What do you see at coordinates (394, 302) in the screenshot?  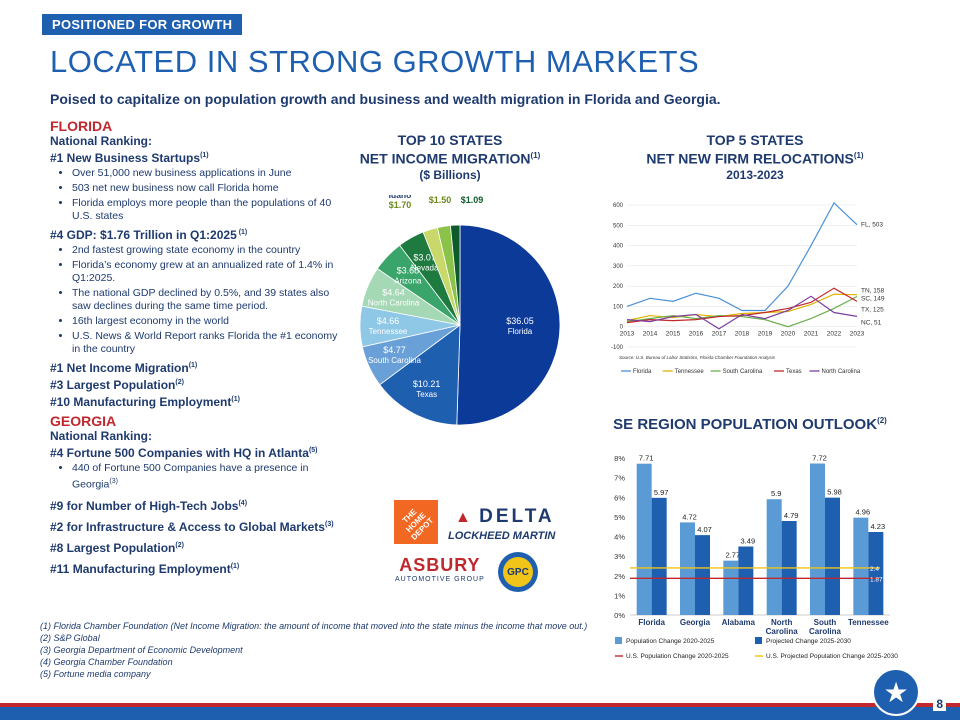 I see `pie-category-label: North Carolina` at bounding box center [394, 302].